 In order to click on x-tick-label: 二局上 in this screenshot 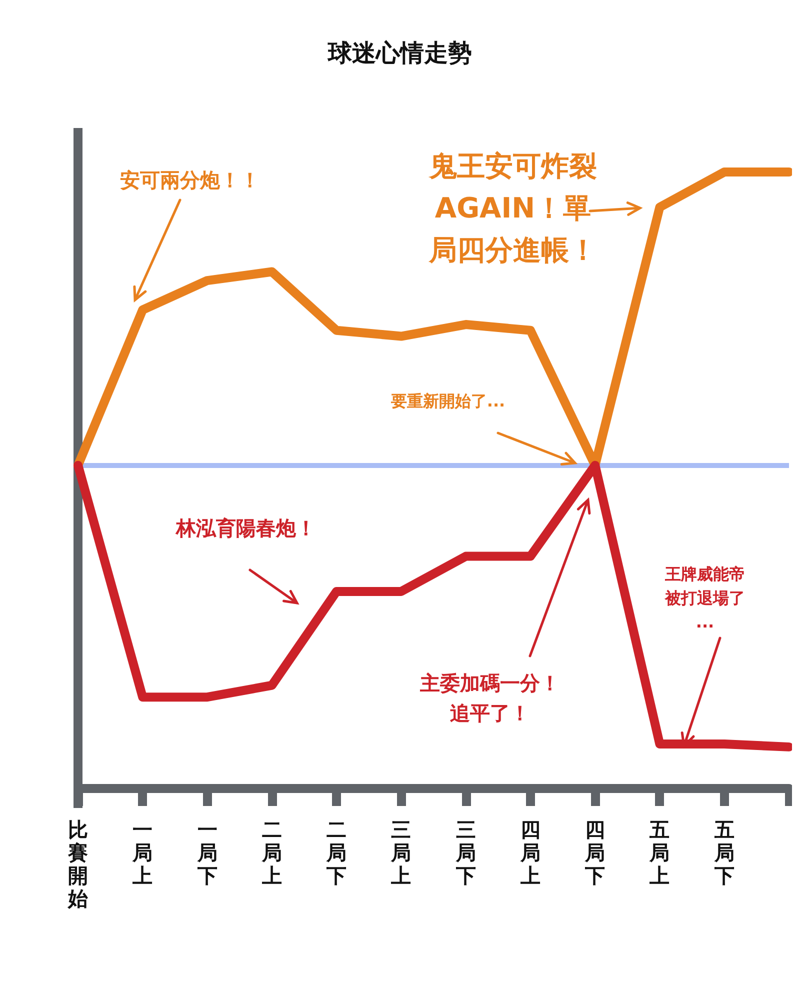, I will do `click(271, 853)`.